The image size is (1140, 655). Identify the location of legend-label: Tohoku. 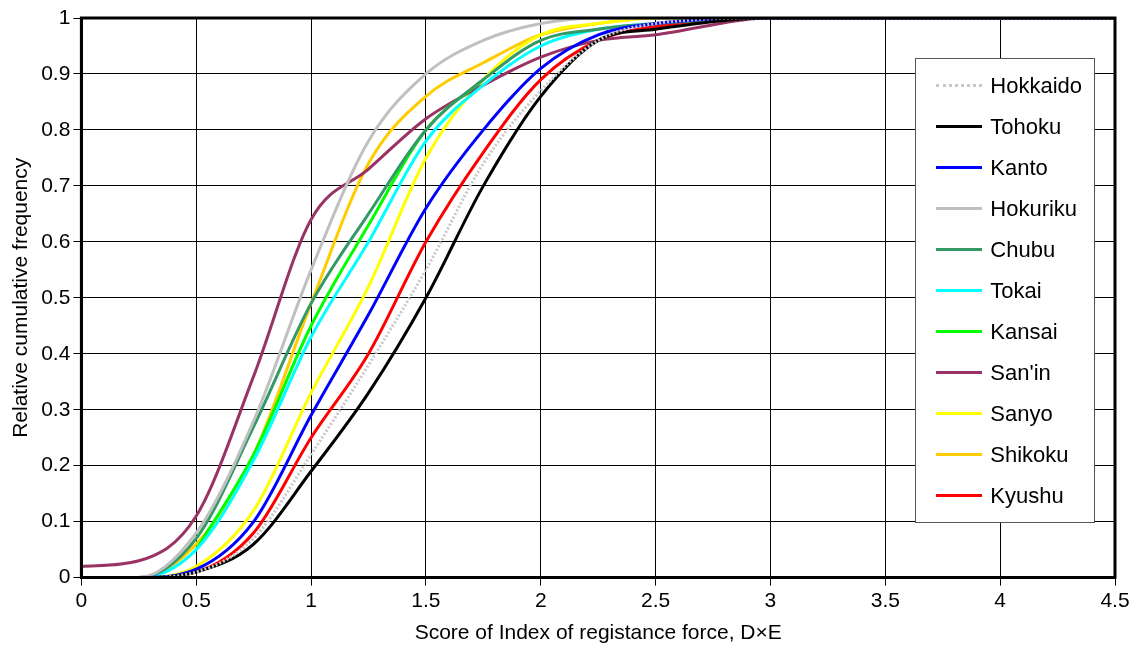
(1026, 126).